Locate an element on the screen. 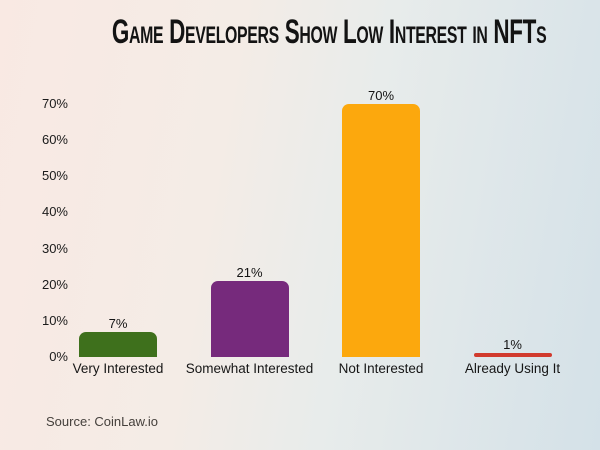 The width and height of the screenshot is (600, 450). bar-not-interested is located at coordinates (381, 230).